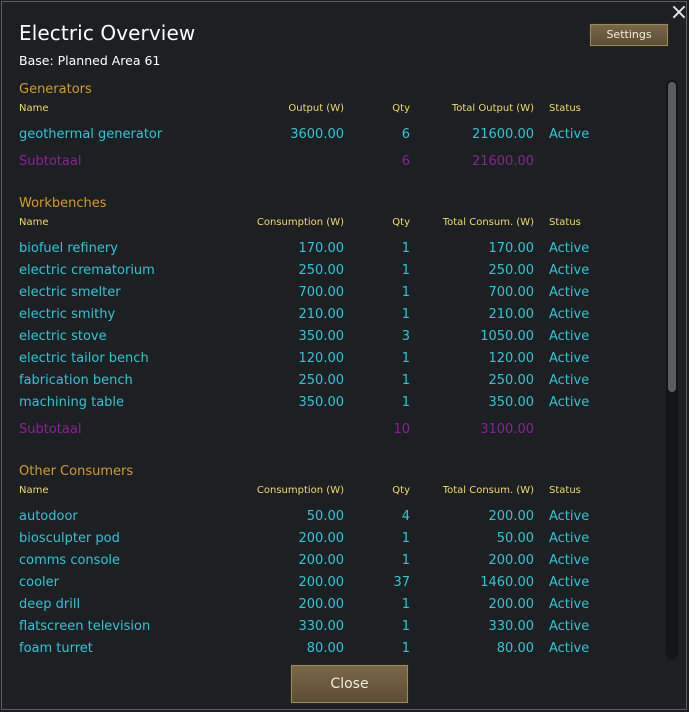 Image resolution: width=689 pixels, height=712 pixels. What do you see at coordinates (325, 516) in the screenshot?
I see `row-per-unit: 50.00` at bounding box center [325, 516].